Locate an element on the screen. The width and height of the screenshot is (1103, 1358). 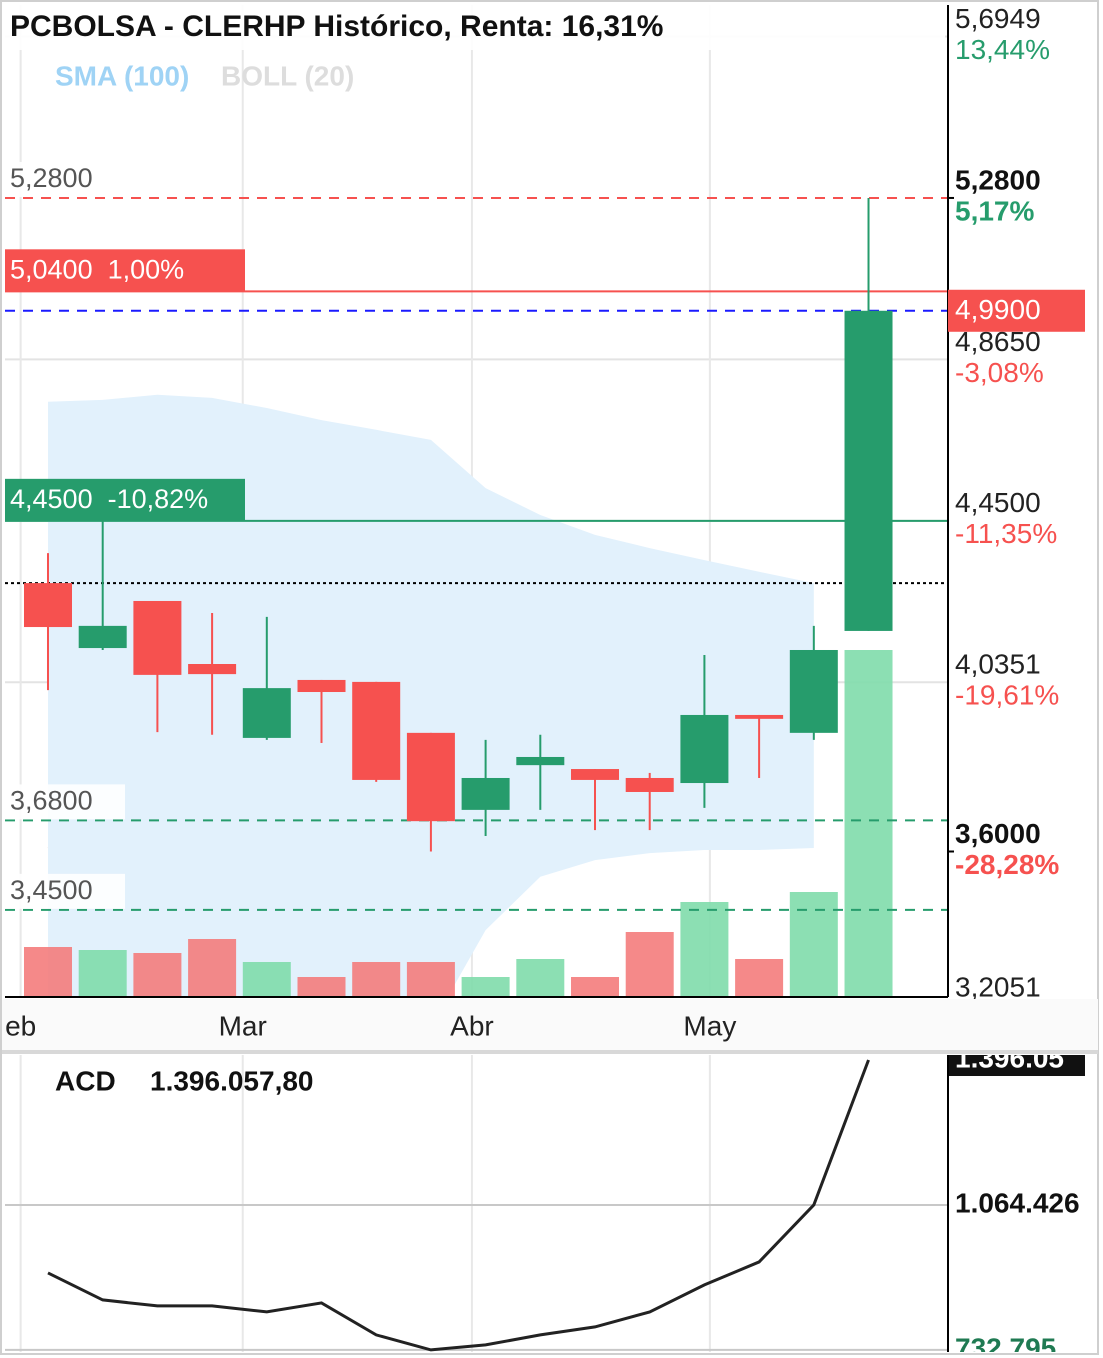
value-marker-box is located at coordinates (1016, 1066).